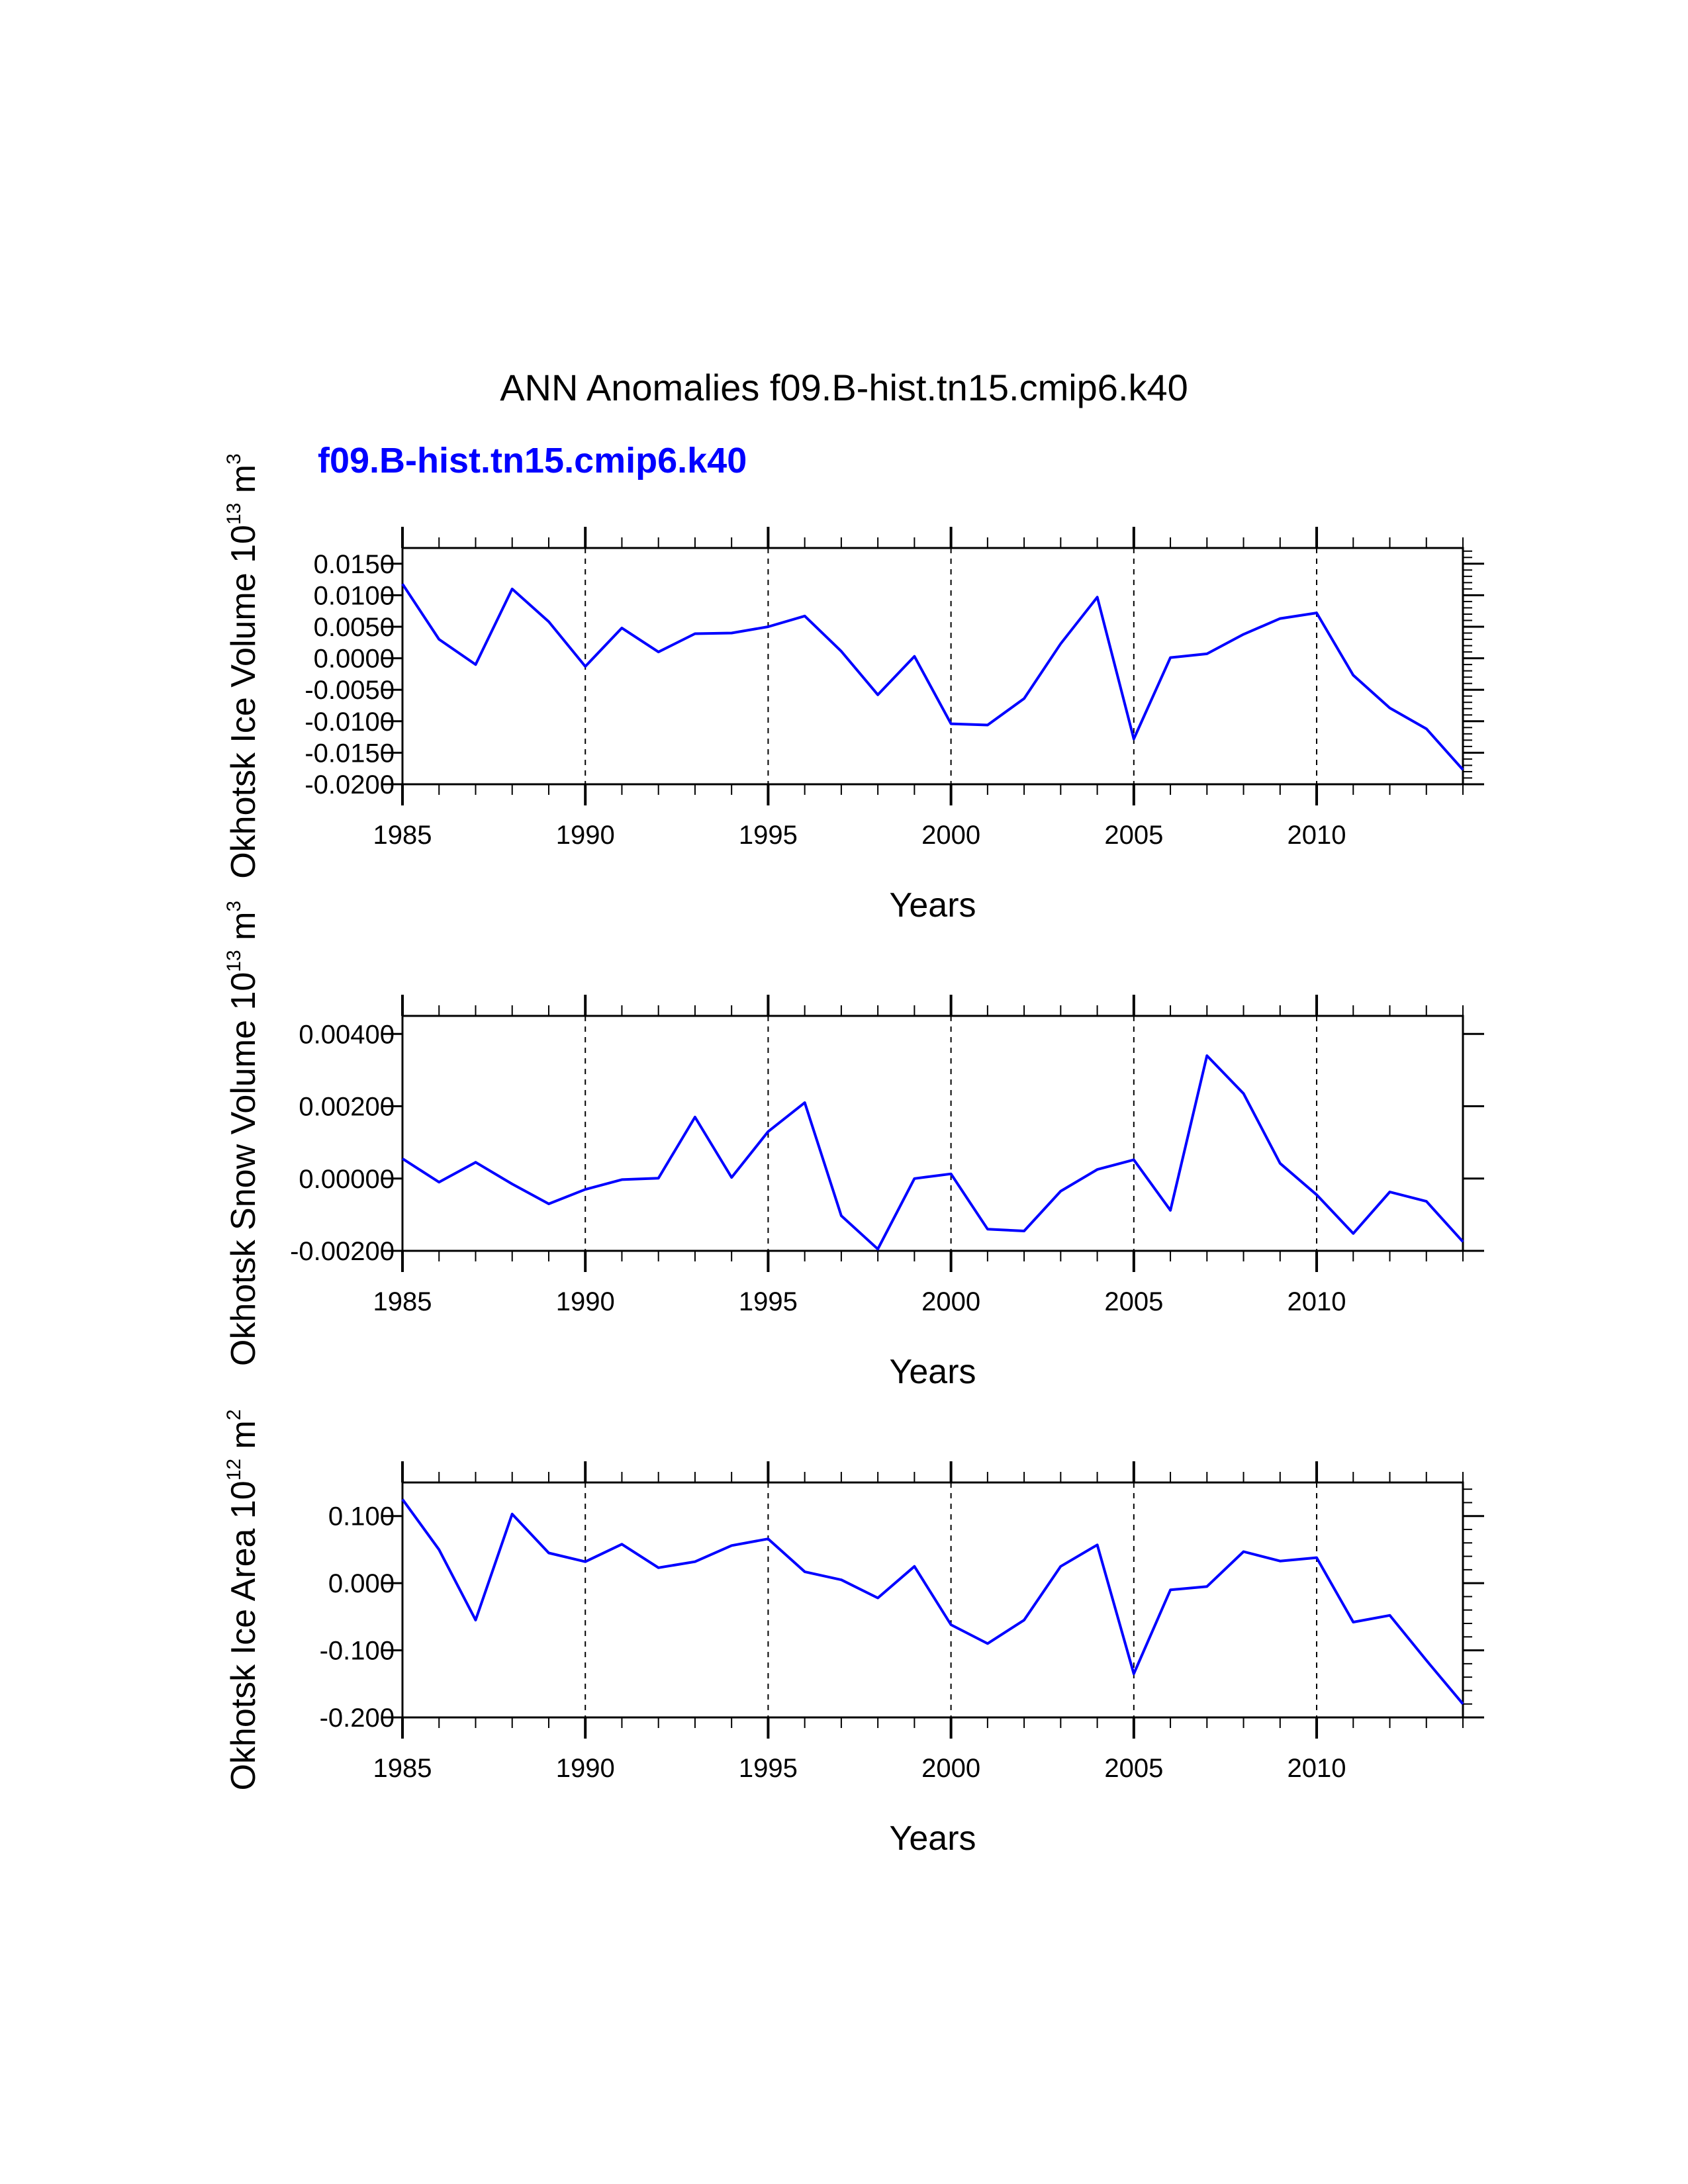  I want to click on y-tick-label: 0.100, so click(361, 1516).